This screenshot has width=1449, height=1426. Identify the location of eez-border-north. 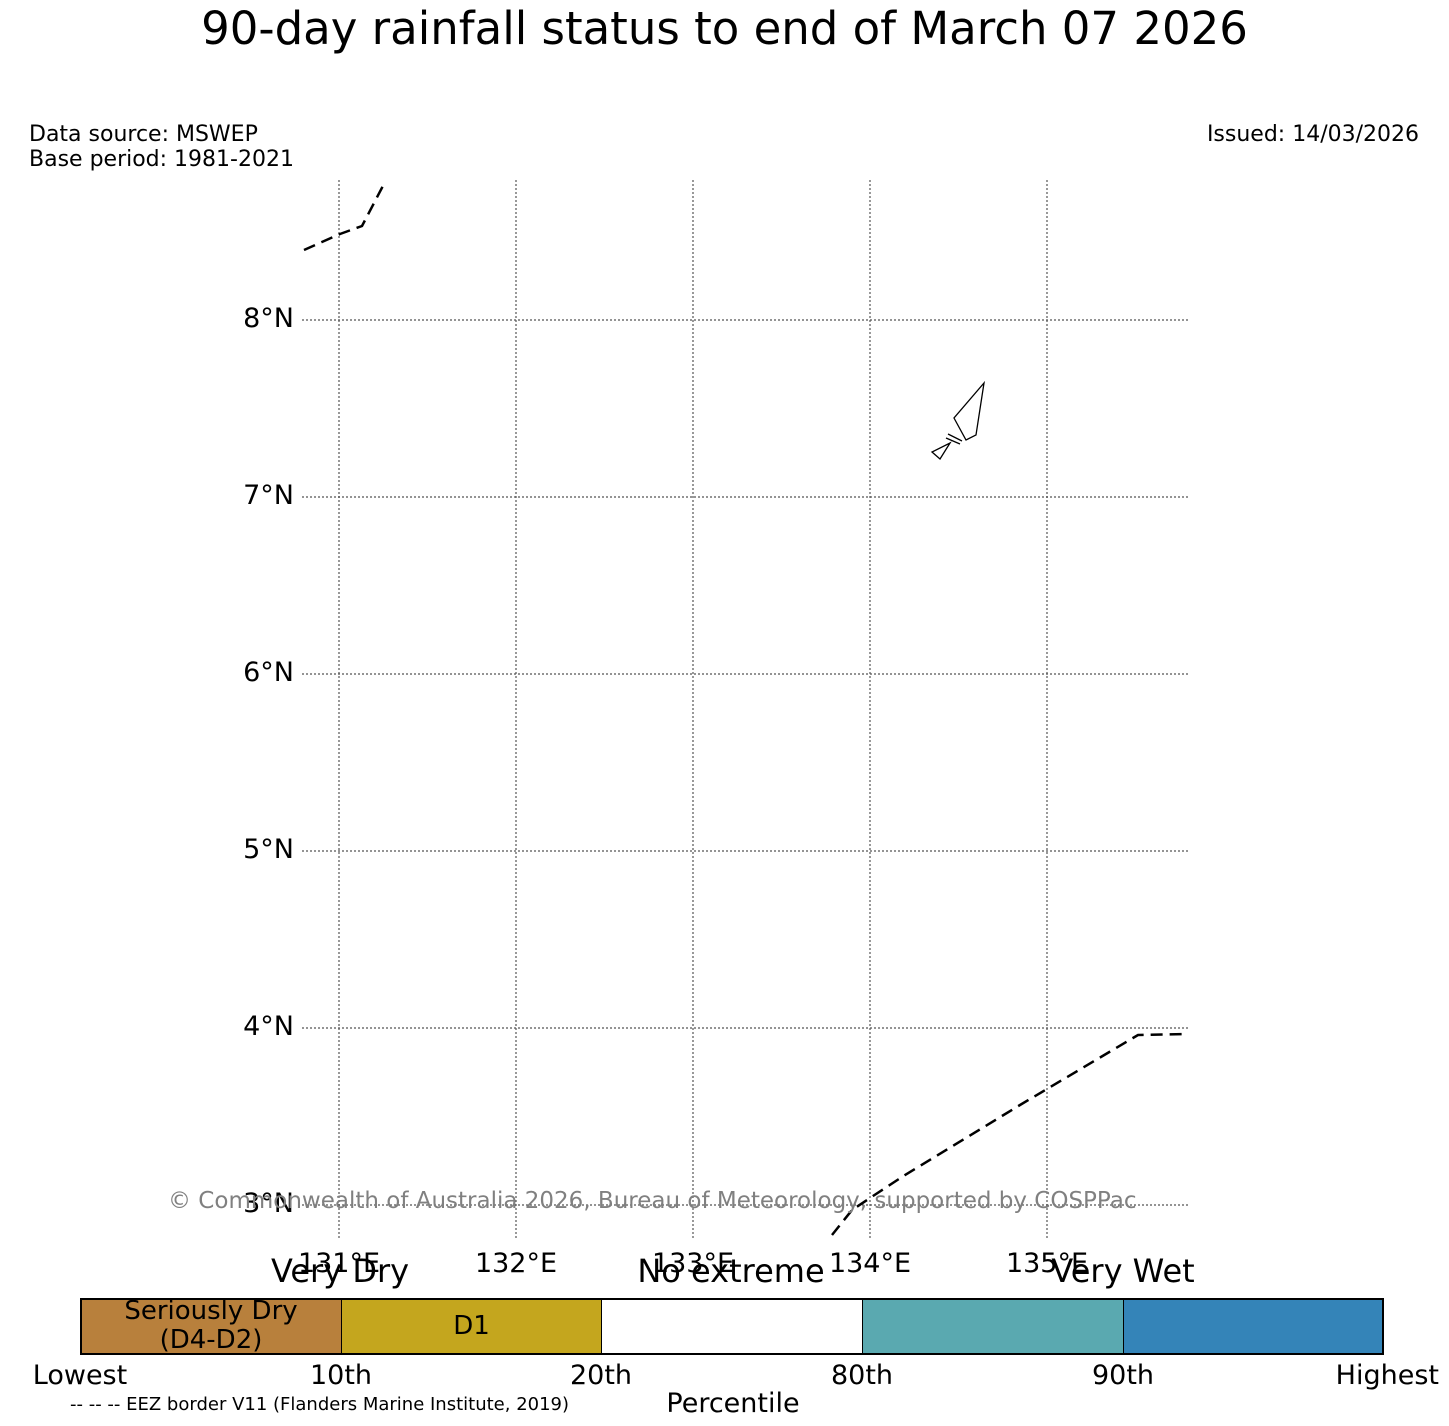
(345, 216).